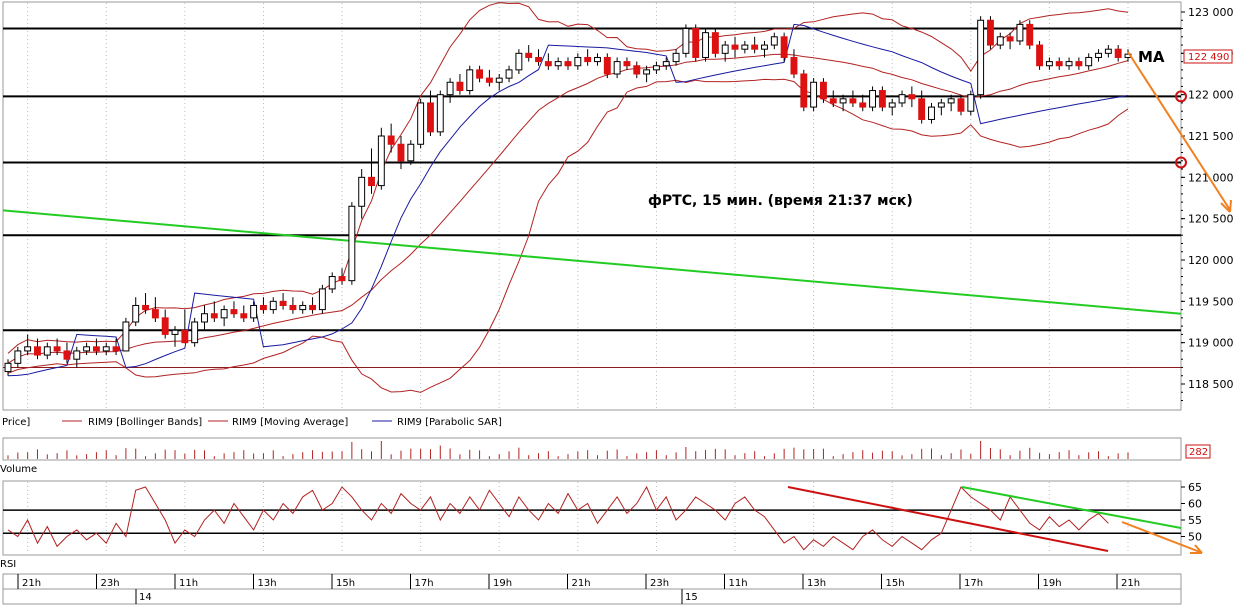  Describe the element at coordinates (145, 597) in the screenshot. I see `date-label: 14` at that location.